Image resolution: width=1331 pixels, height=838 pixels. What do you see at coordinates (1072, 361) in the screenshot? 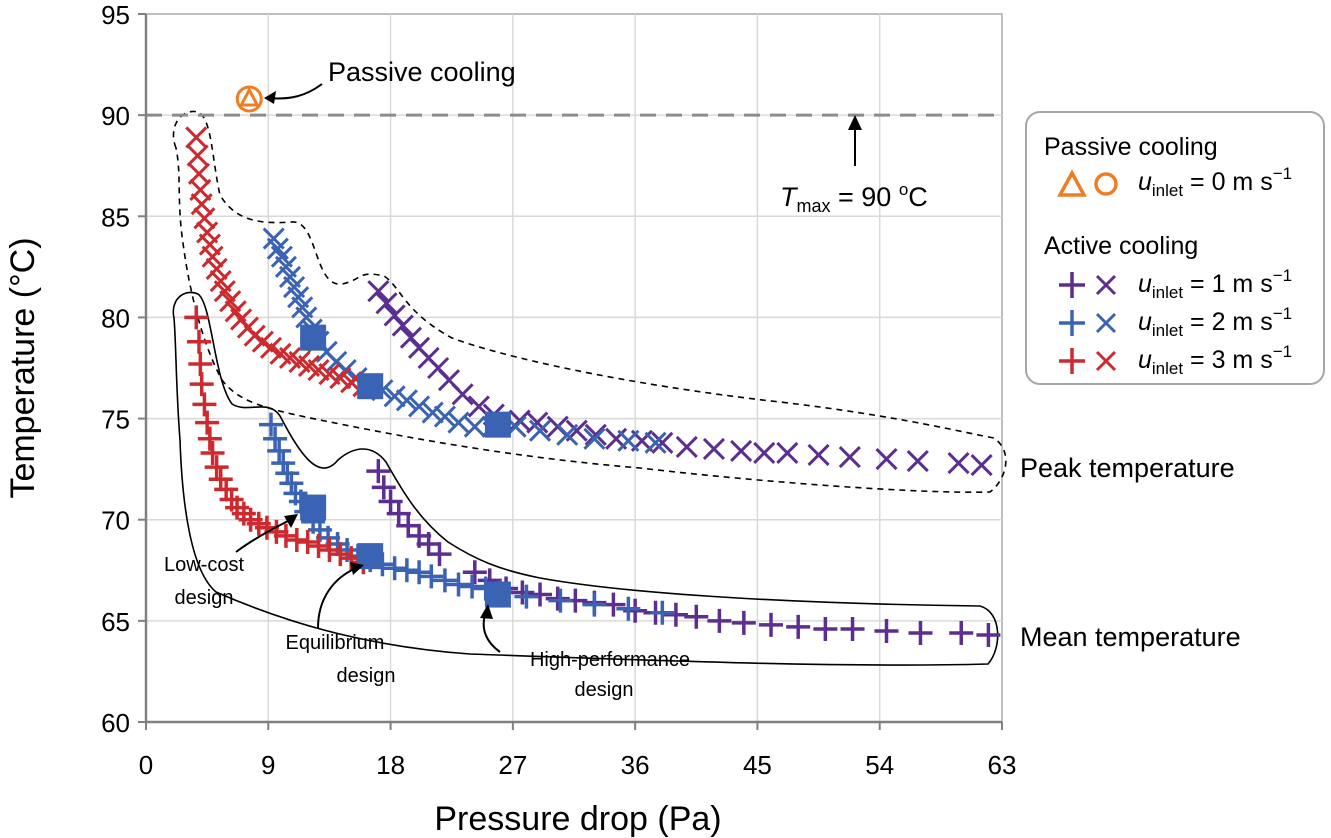
I see `legend-plus-icon` at bounding box center [1072, 361].